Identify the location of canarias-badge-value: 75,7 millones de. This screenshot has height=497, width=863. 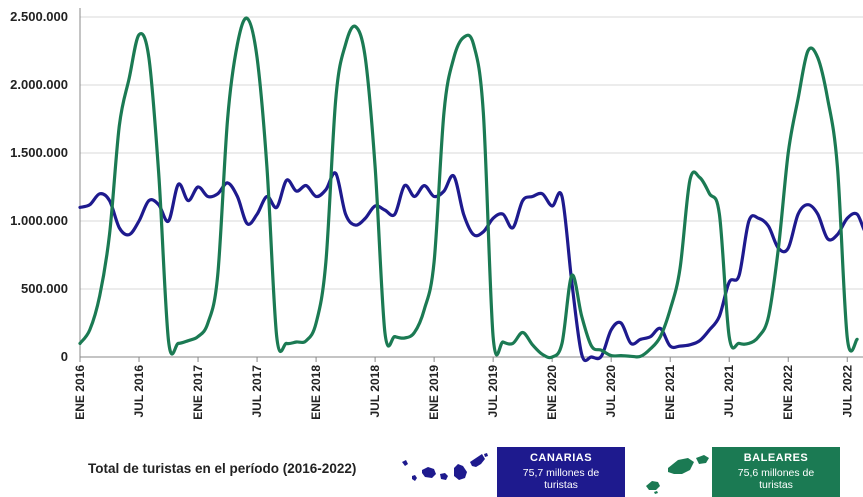
(561, 473).